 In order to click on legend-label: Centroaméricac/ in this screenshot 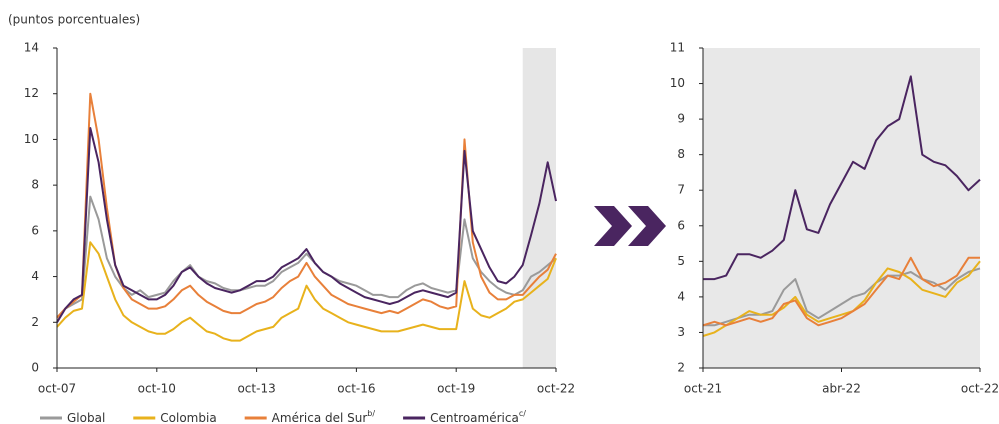, I will do `click(478, 416)`.